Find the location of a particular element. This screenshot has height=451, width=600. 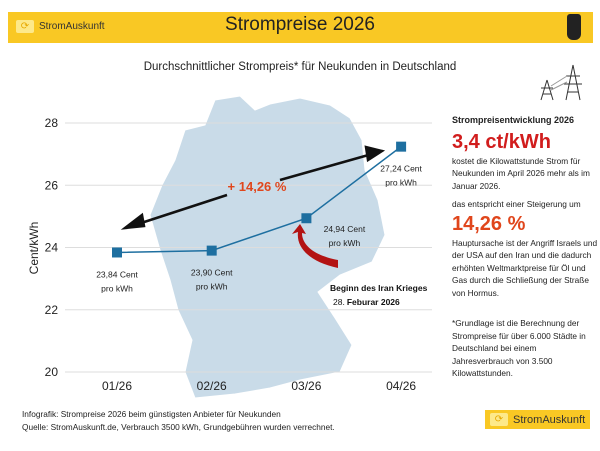

y-tick-label: 28 is located at coordinates (52, 123).